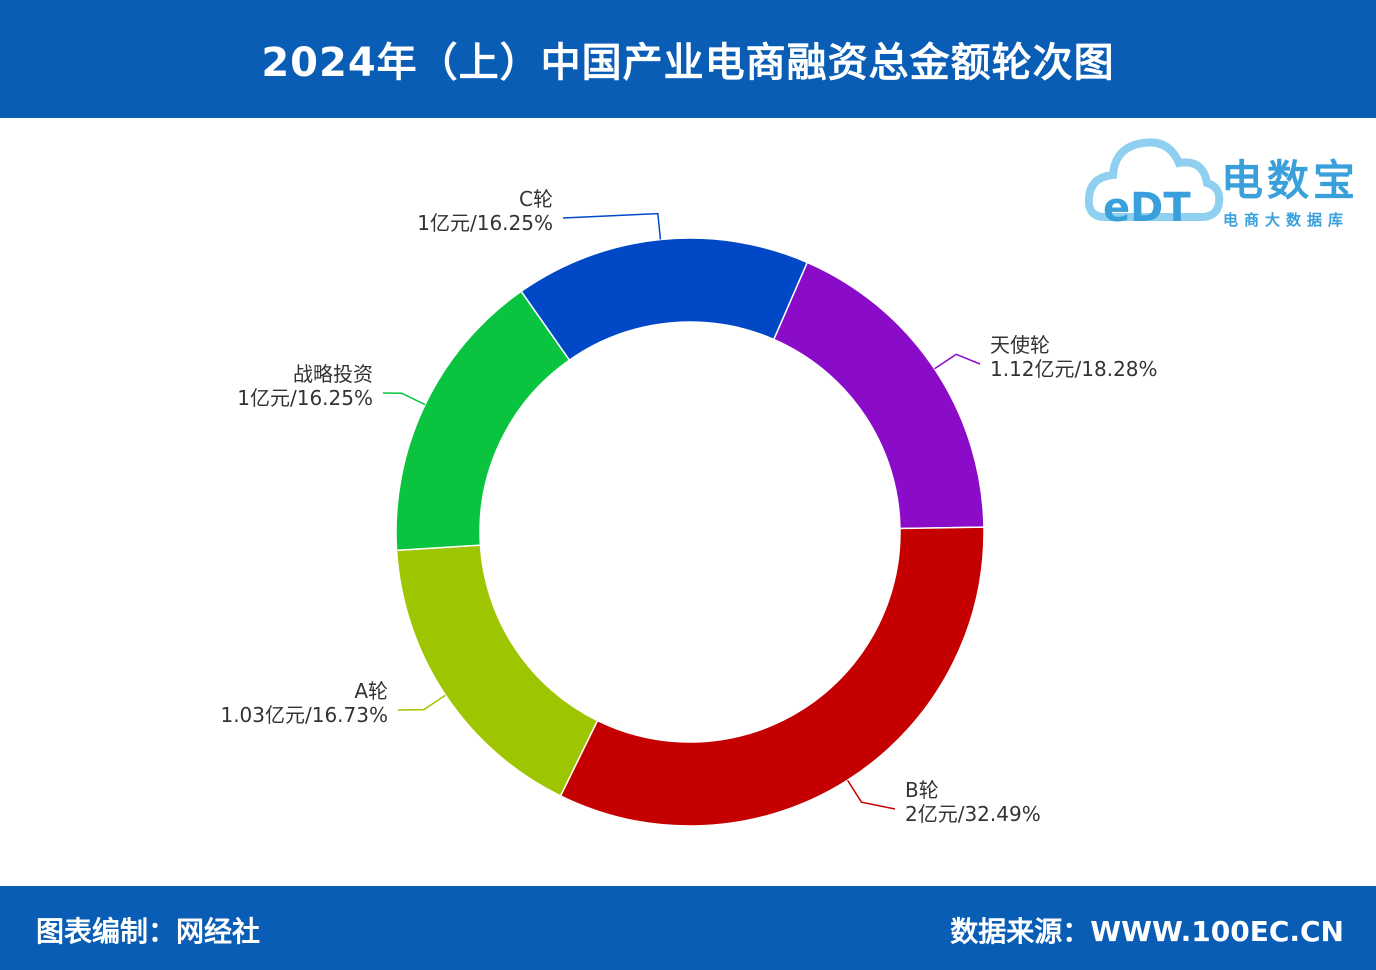 The width and height of the screenshot is (1376, 970). What do you see at coordinates (1154, 184) in the screenshot?
I see `cloud-icon: eDT` at bounding box center [1154, 184].